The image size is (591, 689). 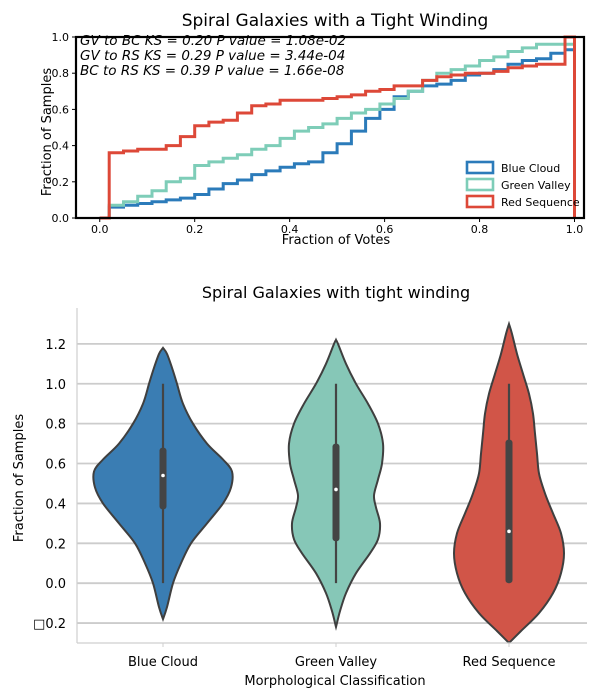 What do you see at coordinates (47, 132) in the screenshot?
I see `ecdf-y-axis-label: Fraction of Samples` at bounding box center [47, 132].